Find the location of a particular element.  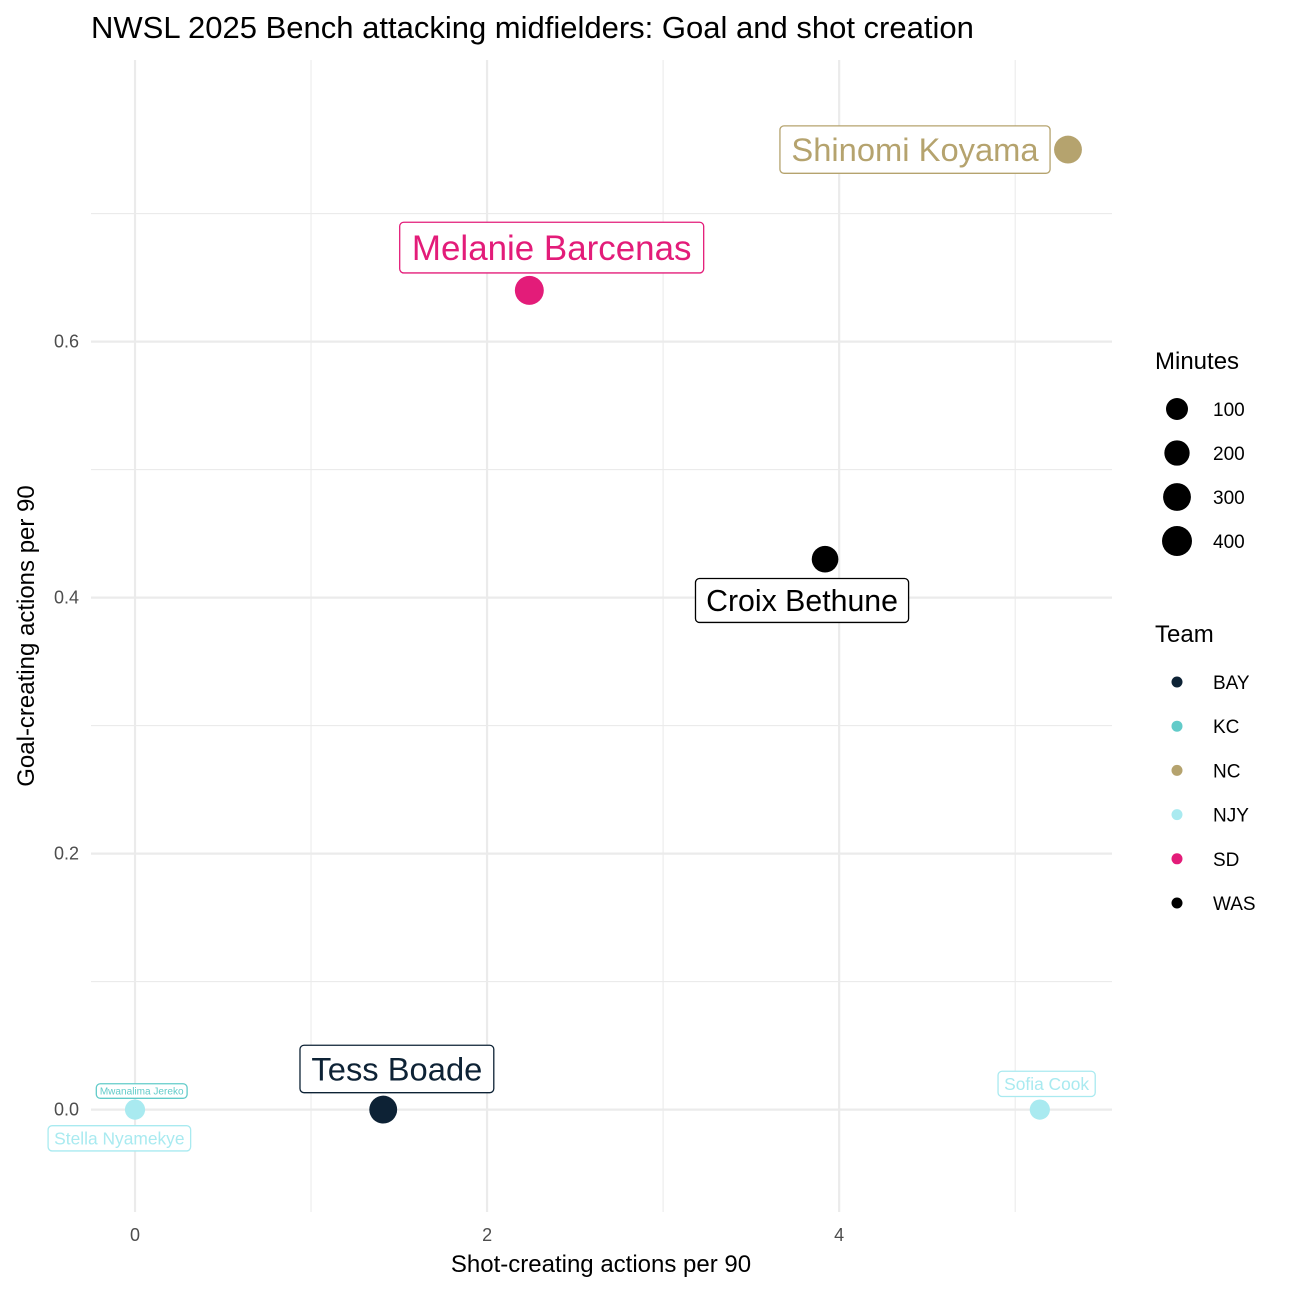

y-tick-label: 0.4 is located at coordinates (66, 598).